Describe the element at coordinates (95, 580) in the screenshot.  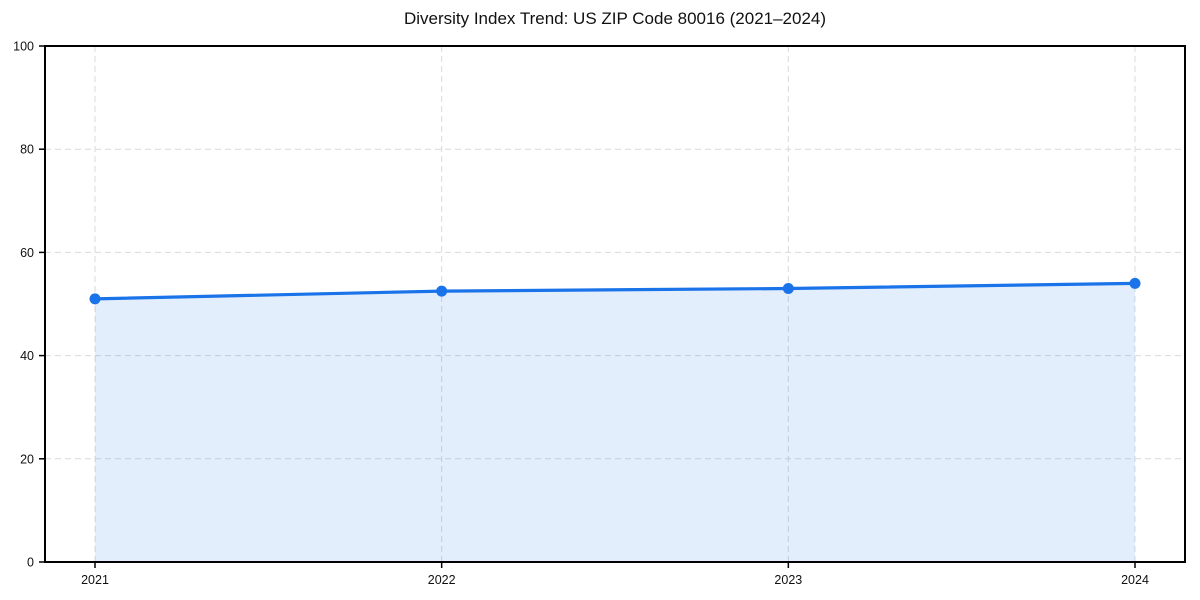
I see `x-axis-tick-label: 2021` at that location.